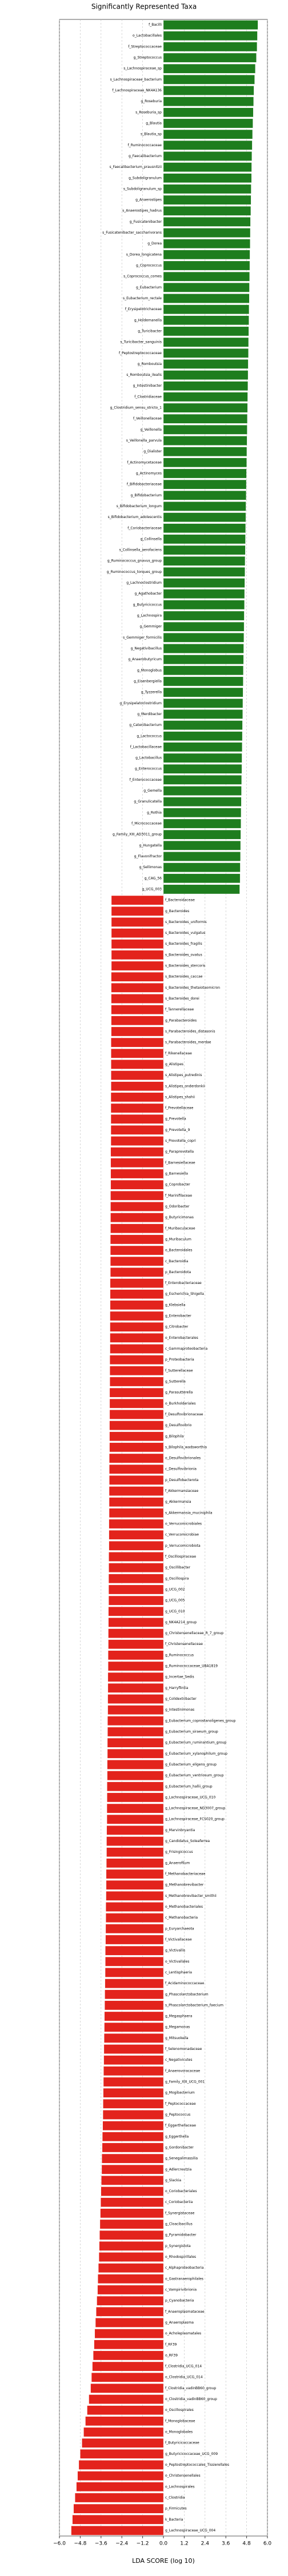 The height and width of the screenshot is (2576, 288). Describe the element at coordinates (178, 1973) in the screenshot. I see `bar-label: c_Lentisphaeria` at that location.